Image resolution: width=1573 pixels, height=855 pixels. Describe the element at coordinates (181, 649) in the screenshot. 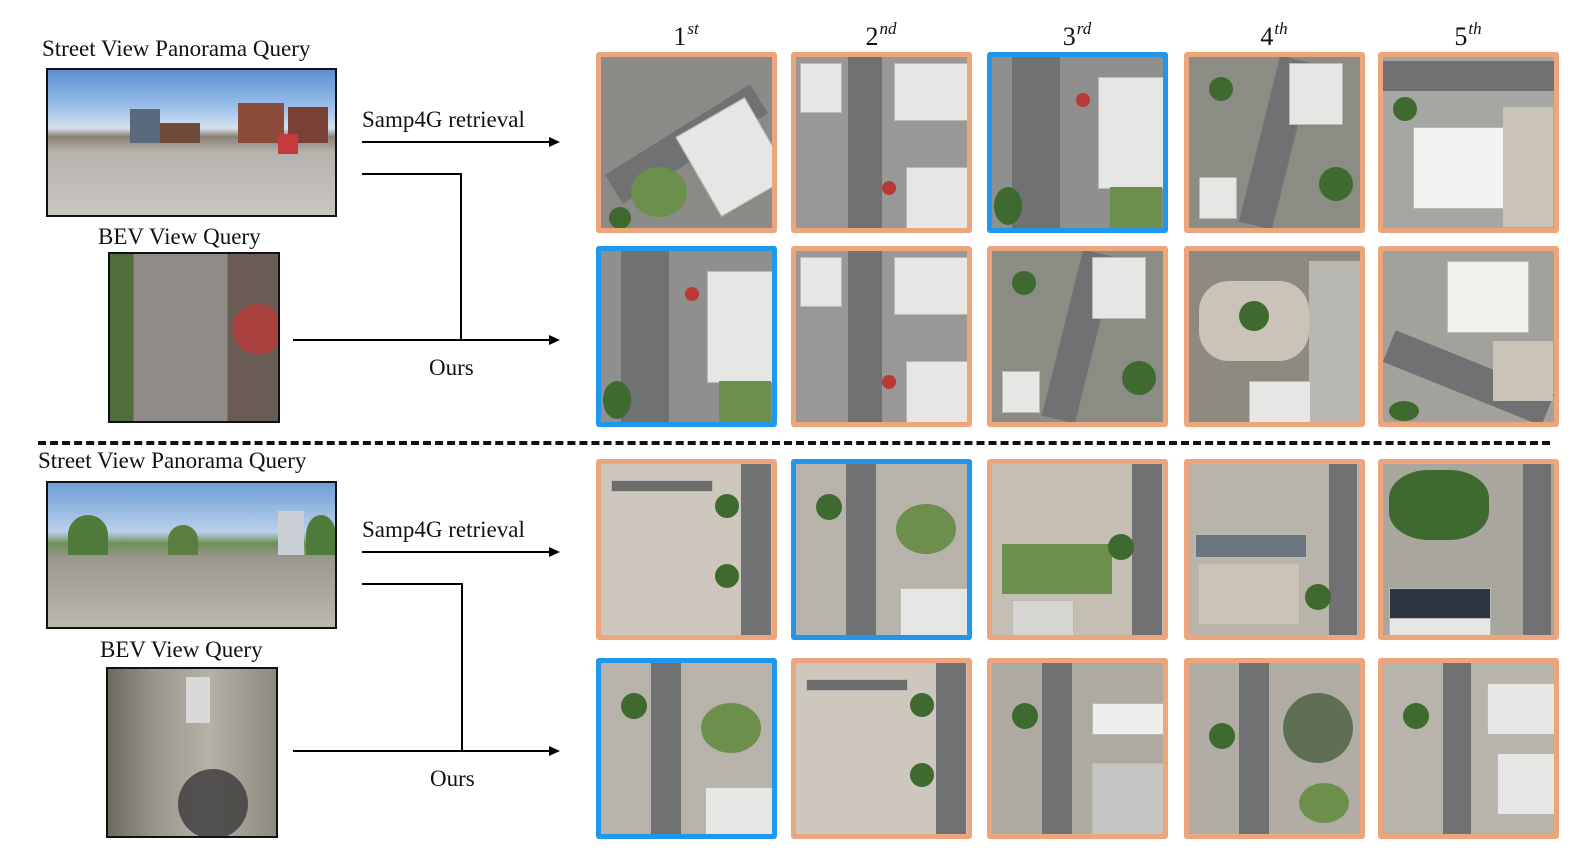

I see `bev-query-label-2: BEV View Query` at that location.